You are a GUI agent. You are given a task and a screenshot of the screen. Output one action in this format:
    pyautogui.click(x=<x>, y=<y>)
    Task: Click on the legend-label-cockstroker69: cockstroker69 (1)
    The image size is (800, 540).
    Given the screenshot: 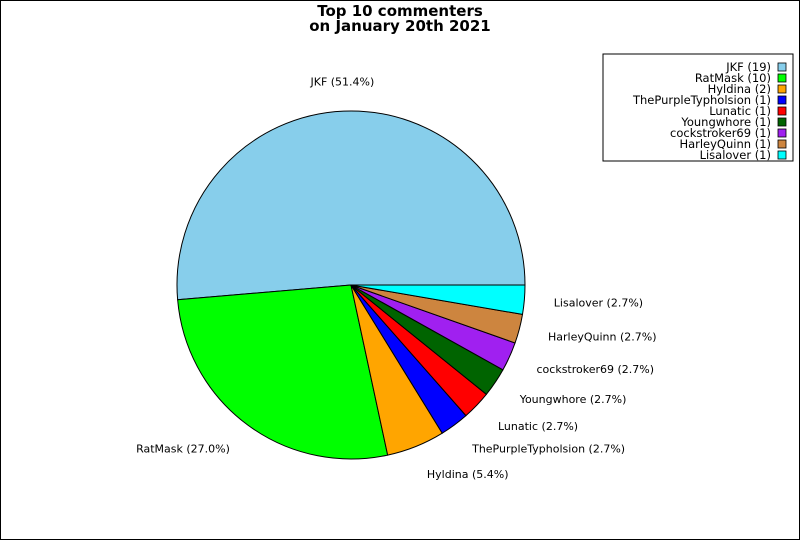 What is the action you would take?
    pyautogui.click(x=720, y=133)
    